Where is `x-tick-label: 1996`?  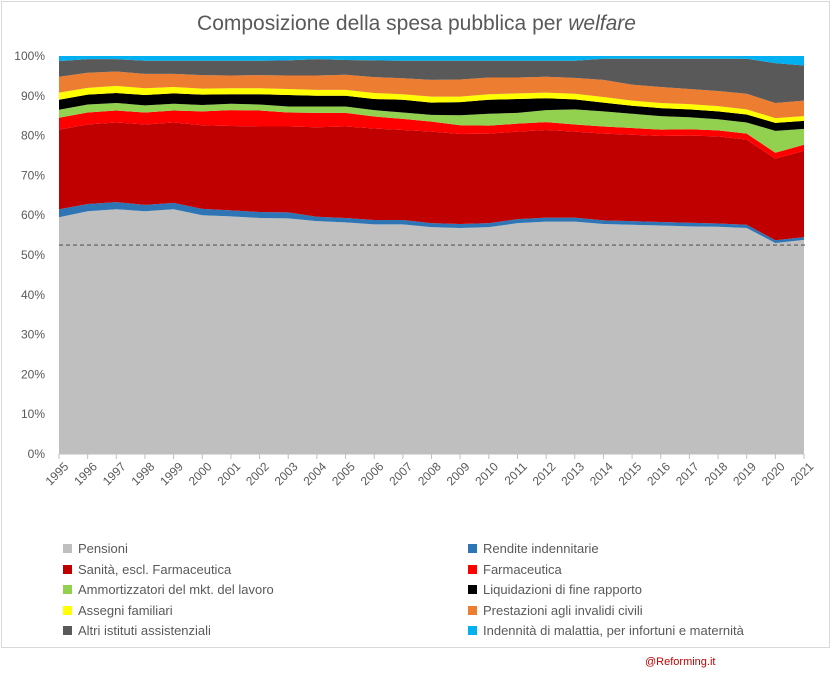 x-tick-label: 1996 is located at coordinates (85, 473).